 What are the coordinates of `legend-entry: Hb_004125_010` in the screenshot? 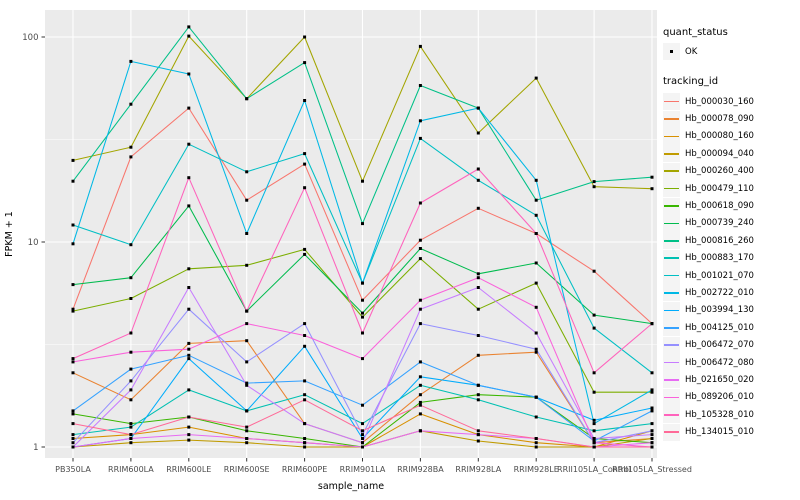 It's located at (731, 328).